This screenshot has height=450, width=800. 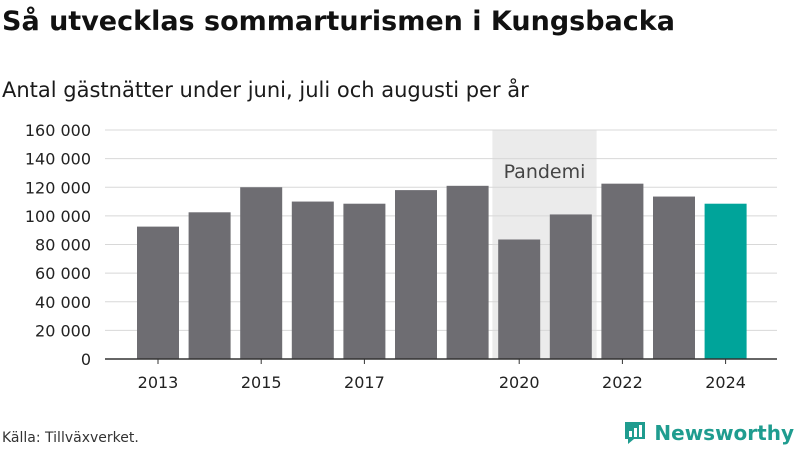 I want to click on bar-2020, so click(x=519, y=299).